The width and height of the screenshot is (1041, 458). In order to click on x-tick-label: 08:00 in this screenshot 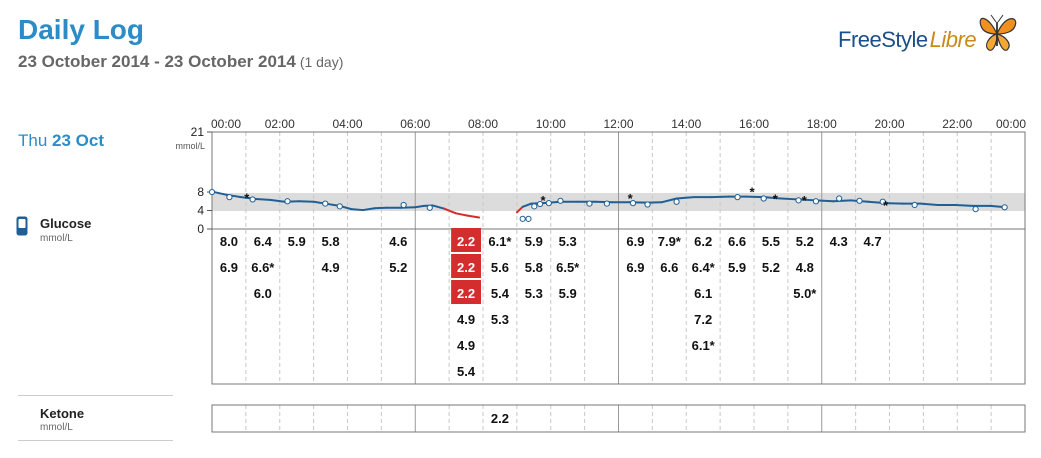, I will do `click(483, 124)`.